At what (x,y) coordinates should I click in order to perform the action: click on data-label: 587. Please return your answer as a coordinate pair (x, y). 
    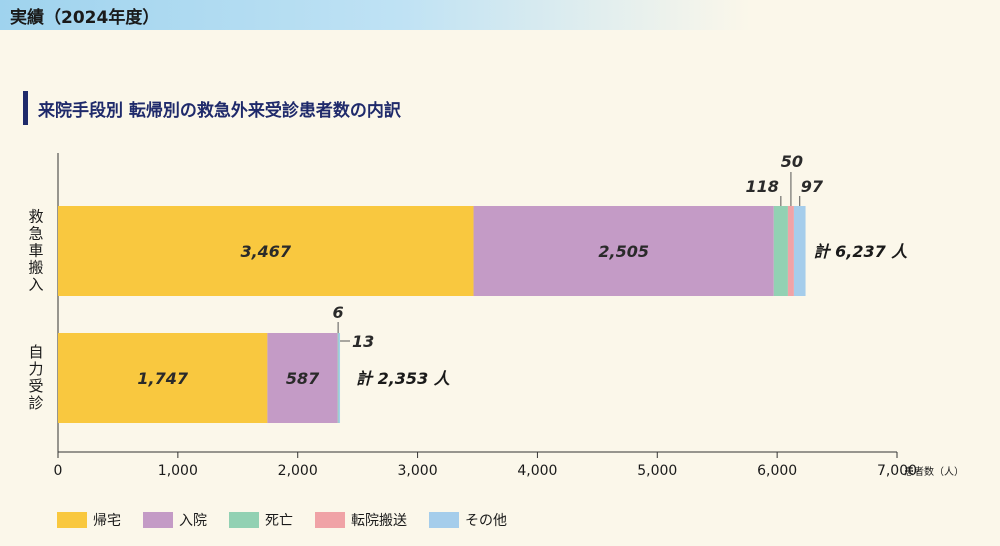
    Looking at the image, I should click on (303, 378).